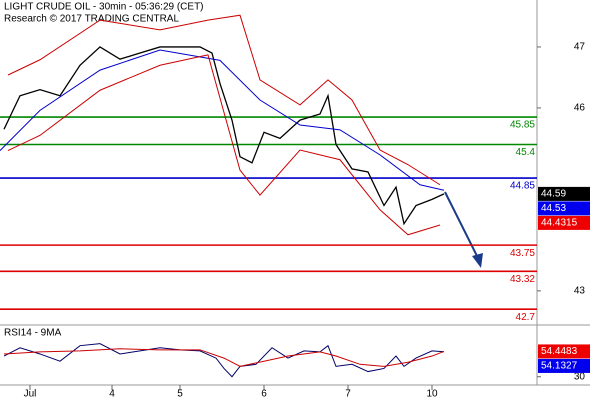 This screenshot has width=590, height=400. What do you see at coordinates (30, 394) in the screenshot?
I see `x-tick-label: Jul` at bounding box center [30, 394].